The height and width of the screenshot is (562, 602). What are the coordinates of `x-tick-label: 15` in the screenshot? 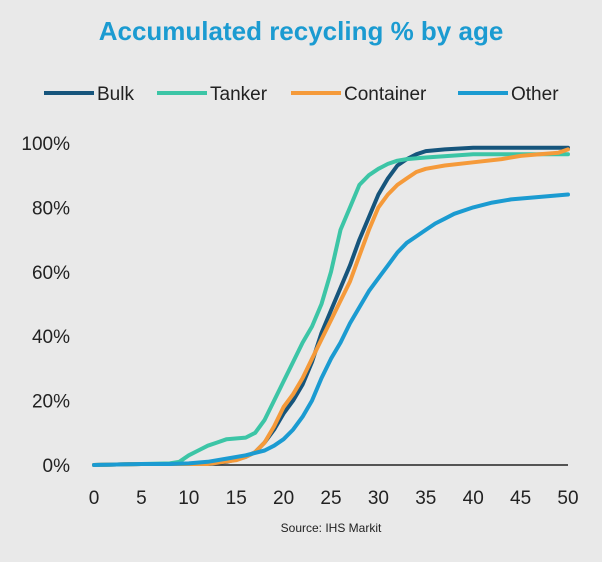 It's located at (236, 498).